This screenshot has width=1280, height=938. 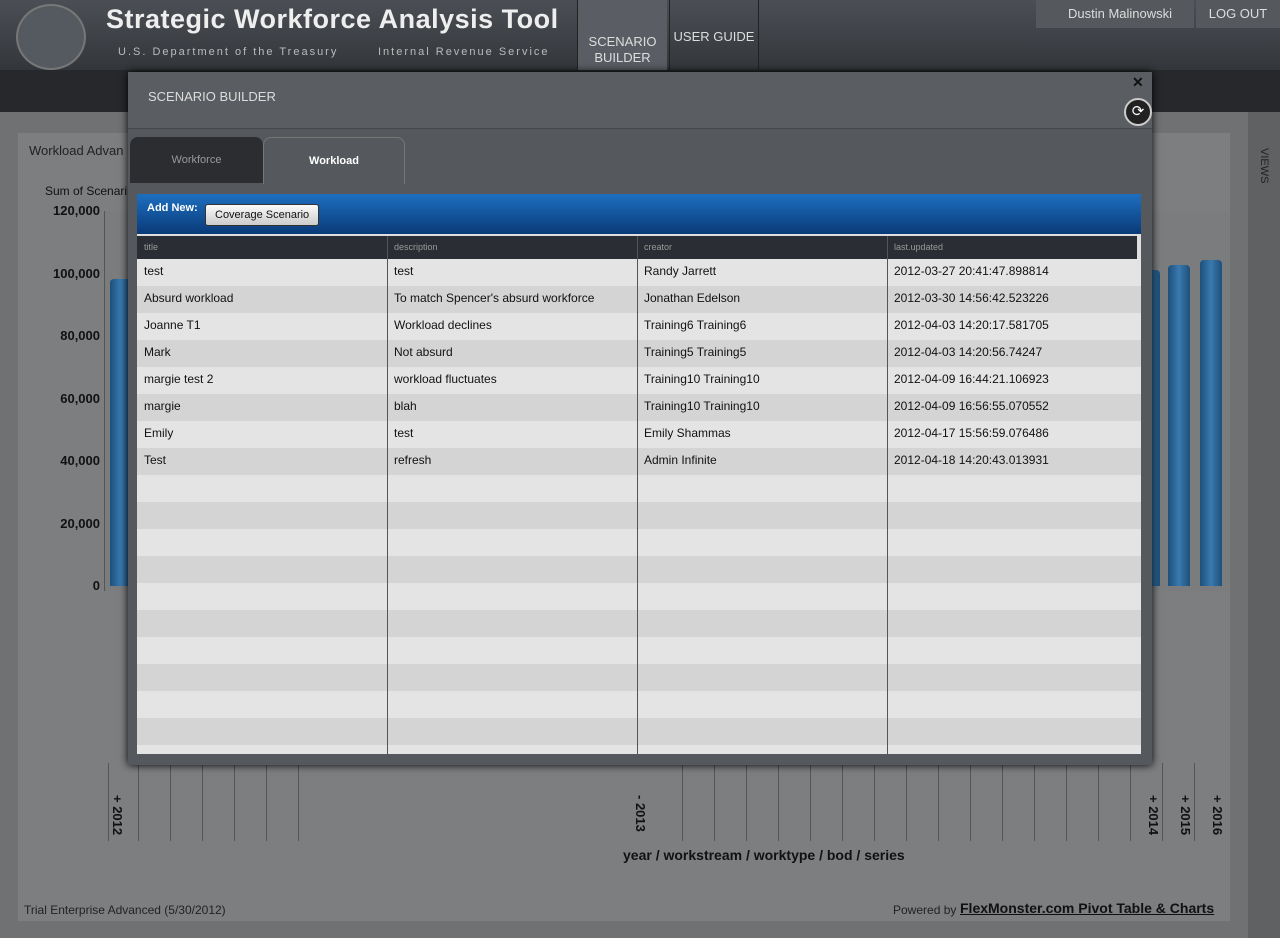 I want to click on table-cell: workload fluctuates, so click(x=445, y=379).